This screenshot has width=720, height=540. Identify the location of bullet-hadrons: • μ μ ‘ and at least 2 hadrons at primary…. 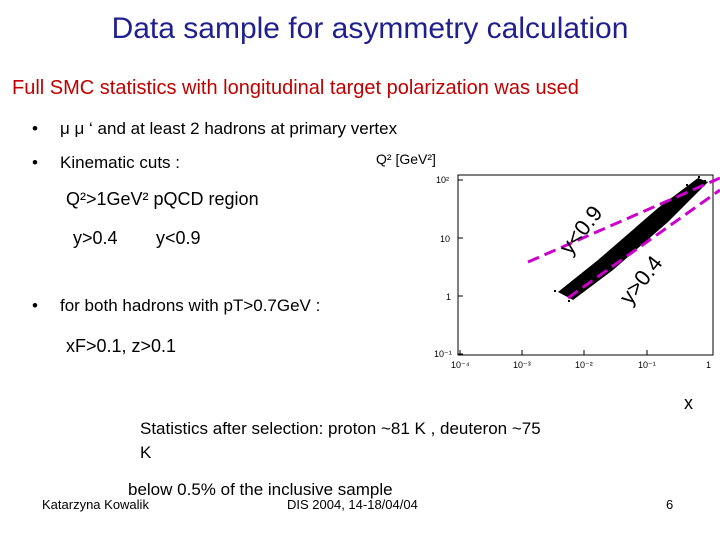
(214, 129).